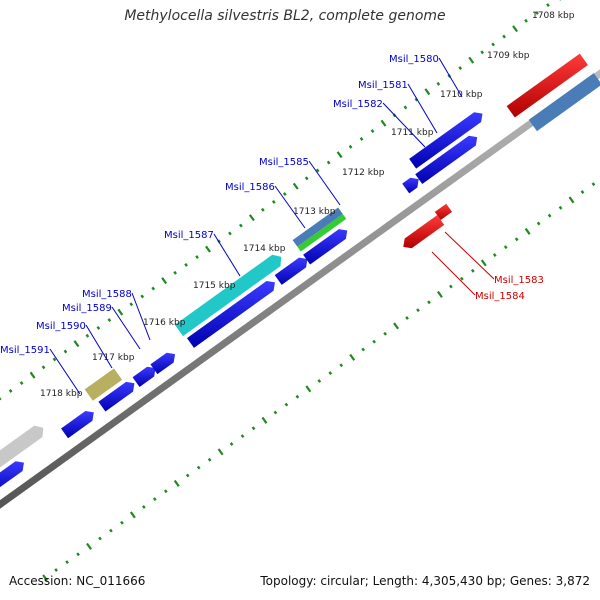  I want to click on feature-olive, so click(103, 384).